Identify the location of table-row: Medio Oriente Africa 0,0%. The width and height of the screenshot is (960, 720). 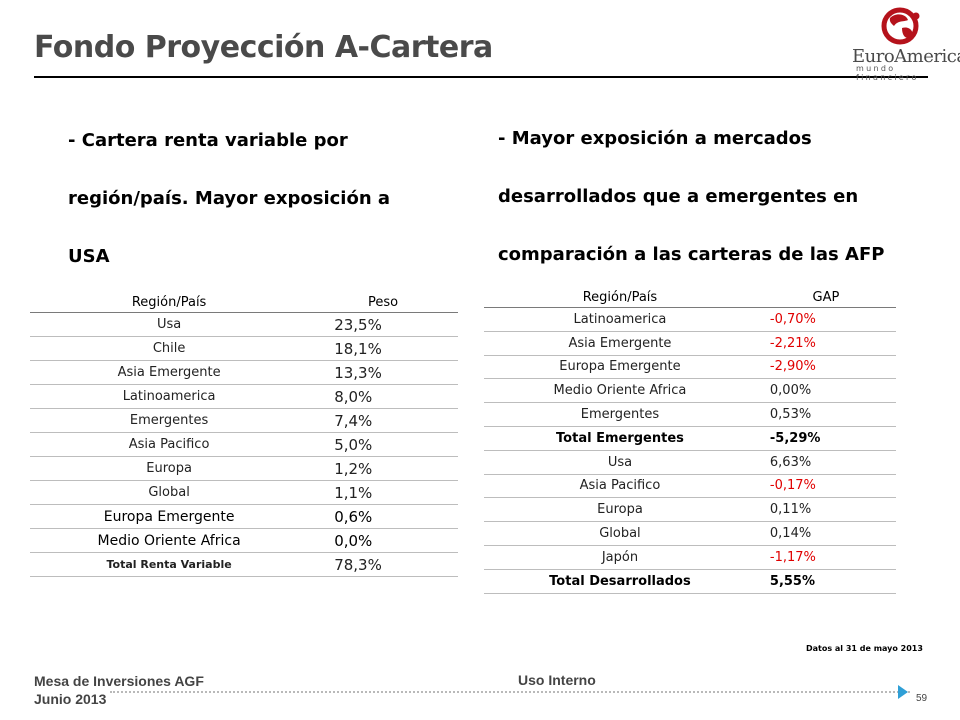
(244, 540).